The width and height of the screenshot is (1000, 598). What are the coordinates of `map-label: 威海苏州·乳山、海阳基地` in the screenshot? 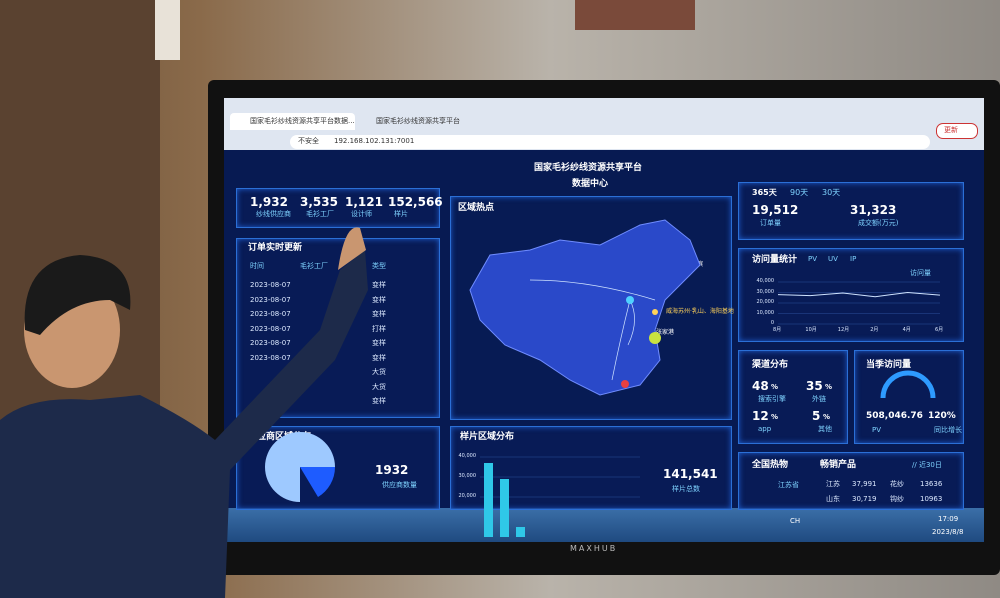 It's located at (700, 311).